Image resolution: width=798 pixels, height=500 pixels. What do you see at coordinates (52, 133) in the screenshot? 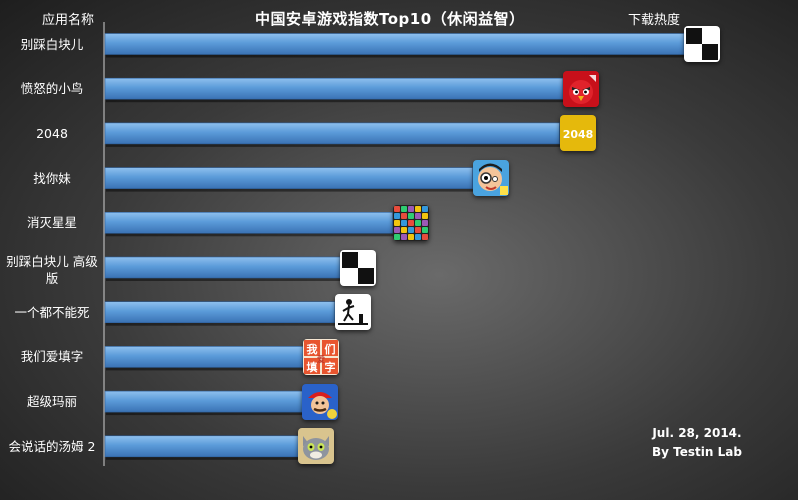
I see `category-label: 2048` at bounding box center [52, 133].